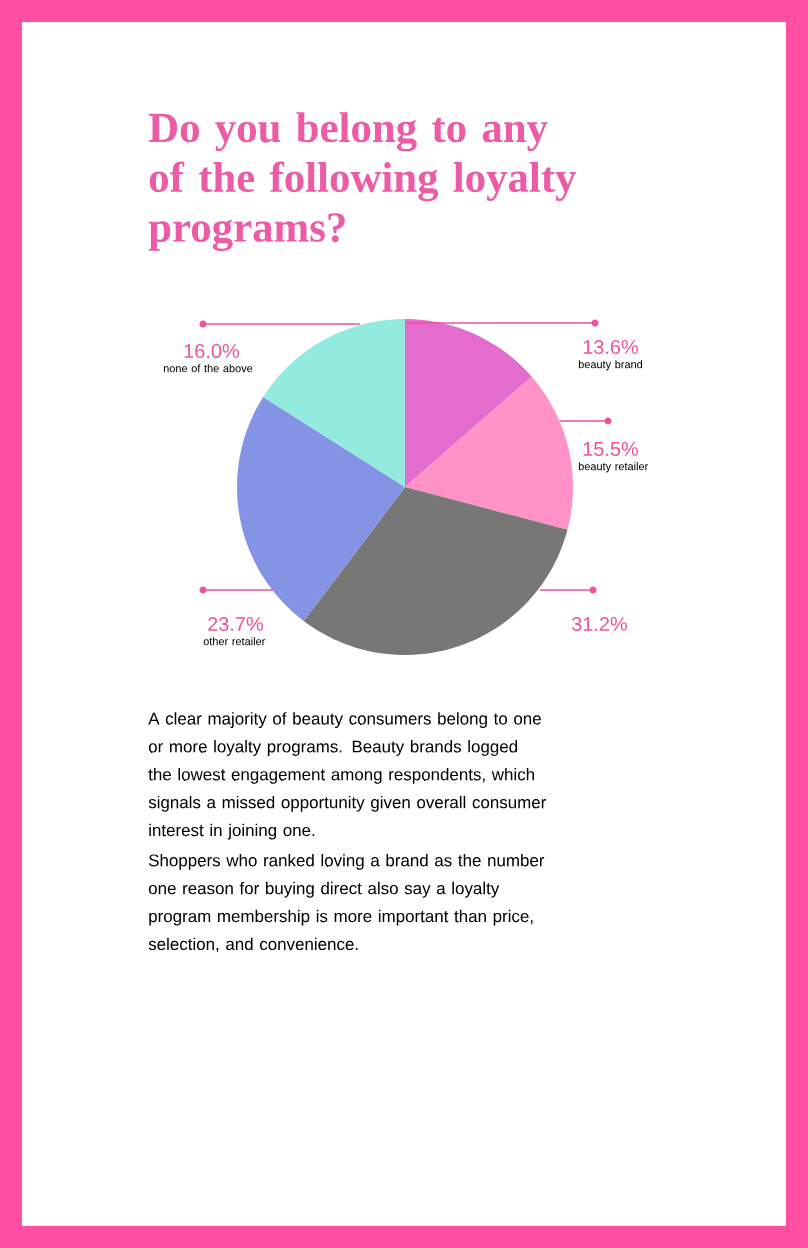 The height and width of the screenshot is (1248, 808). I want to click on data-label: 15.5%, so click(610, 448).